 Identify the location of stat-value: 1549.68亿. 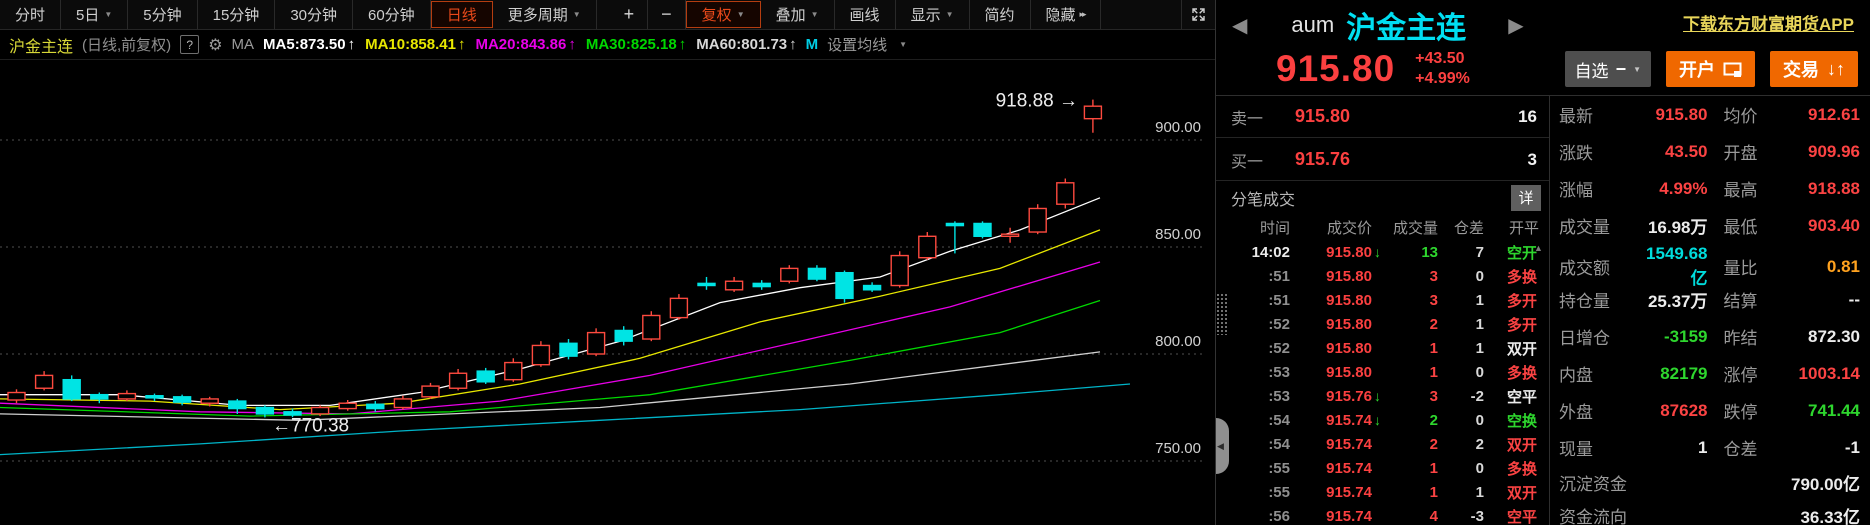
(1677, 266).